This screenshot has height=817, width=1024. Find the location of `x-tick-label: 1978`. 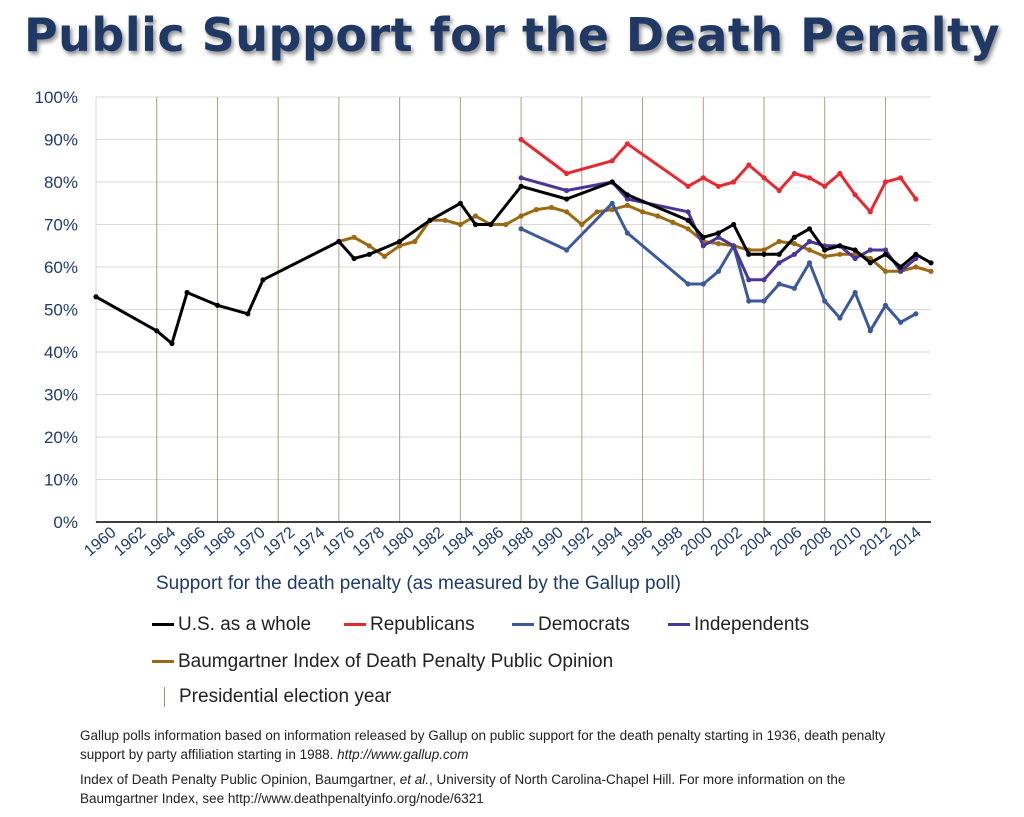

x-tick-label: 1978 is located at coordinates (369, 542).